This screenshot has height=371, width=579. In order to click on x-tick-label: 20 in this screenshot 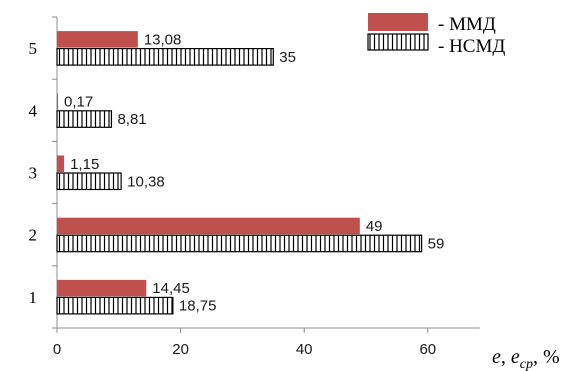, I will do `click(180, 349)`.